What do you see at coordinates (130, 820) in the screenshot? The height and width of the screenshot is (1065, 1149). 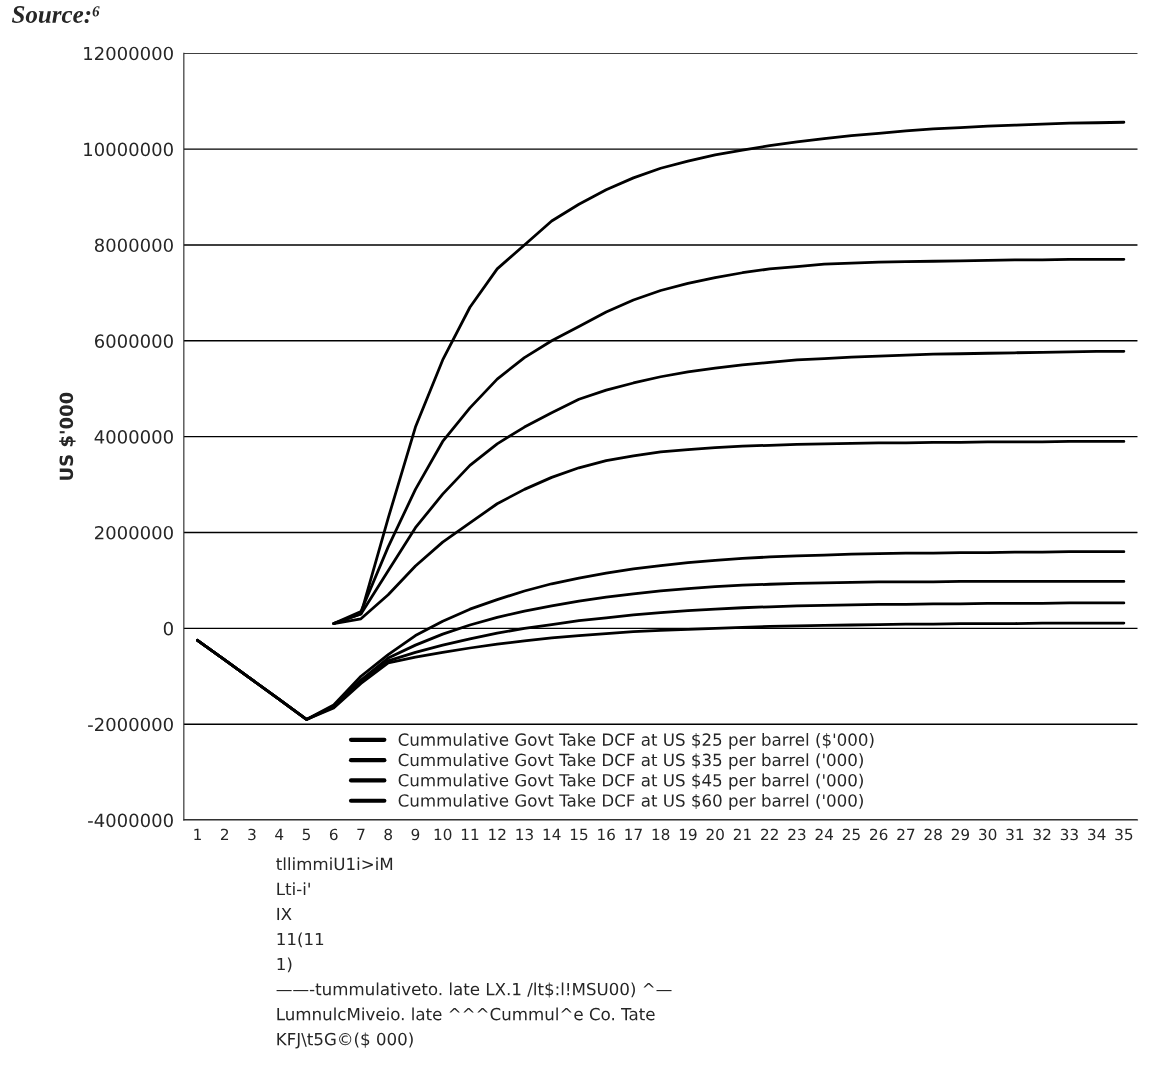 I see `y-tick-label: -4000000` at bounding box center [130, 820].